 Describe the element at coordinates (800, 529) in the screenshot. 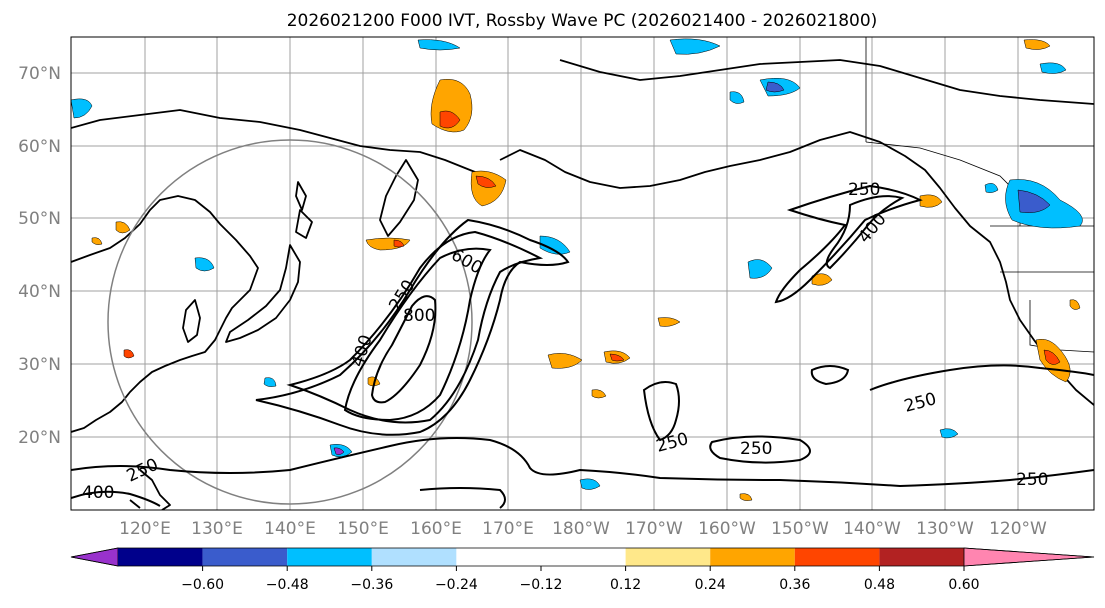

I see `lon-label-150w: 150°W` at that location.